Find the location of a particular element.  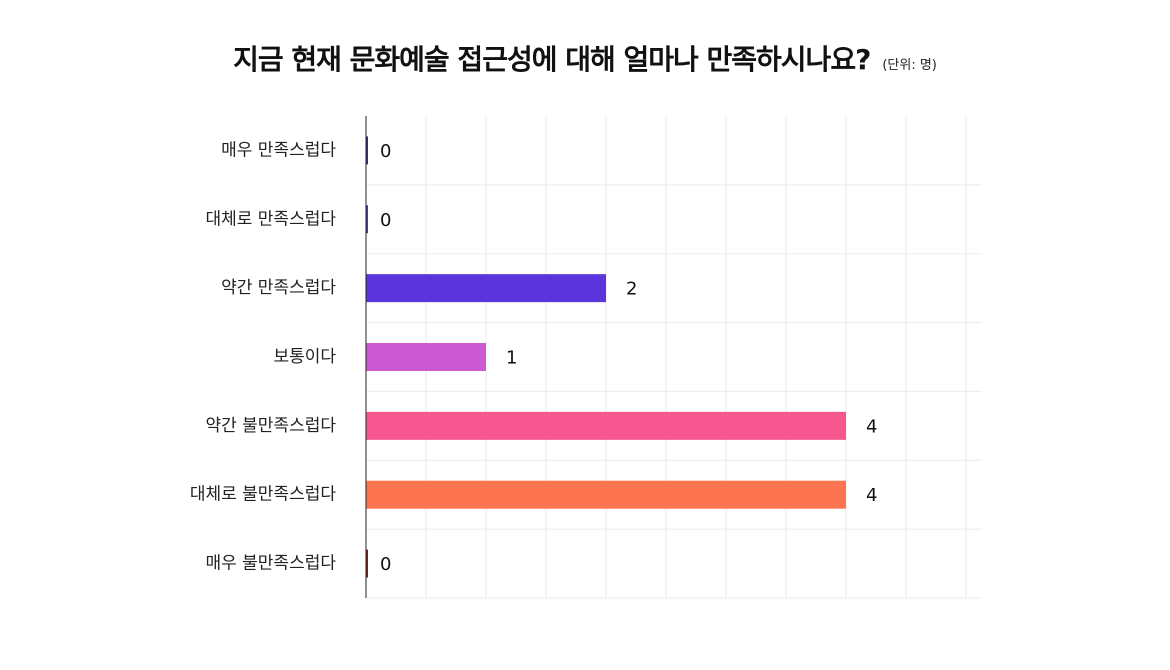

unit-label: (단위: 명) is located at coordinates (909, 65).